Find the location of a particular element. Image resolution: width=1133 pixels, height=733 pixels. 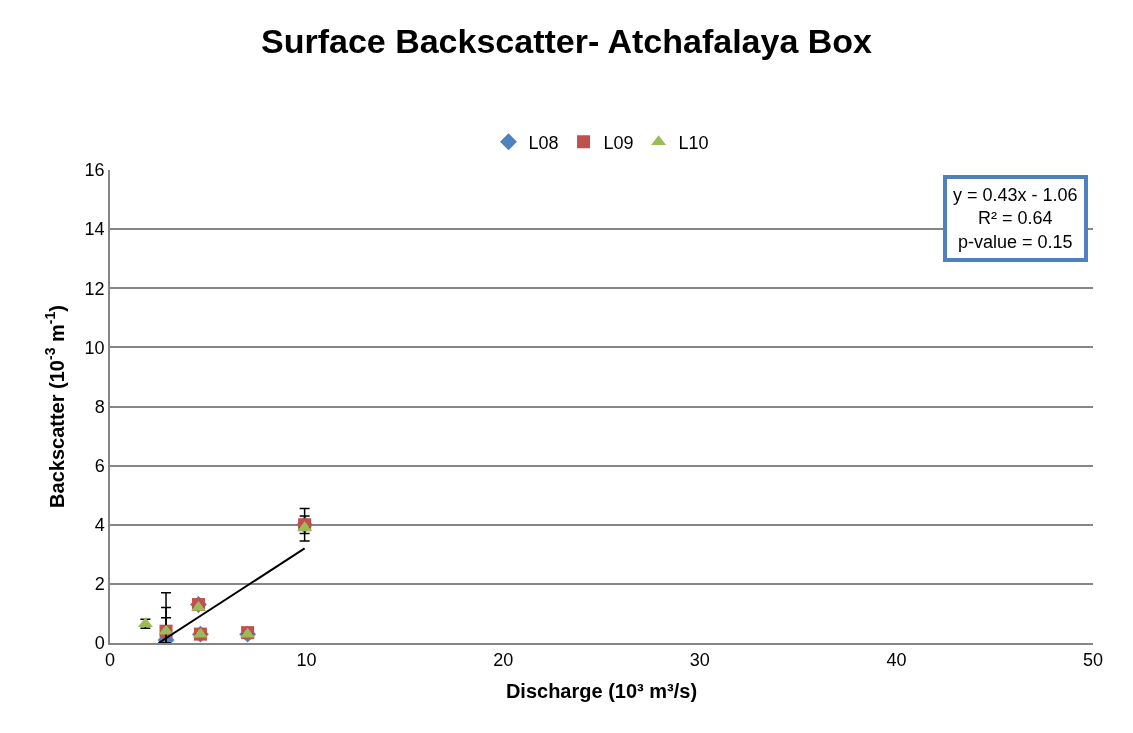

x-tick-label: 50 is located at coordinates (1093, 660).